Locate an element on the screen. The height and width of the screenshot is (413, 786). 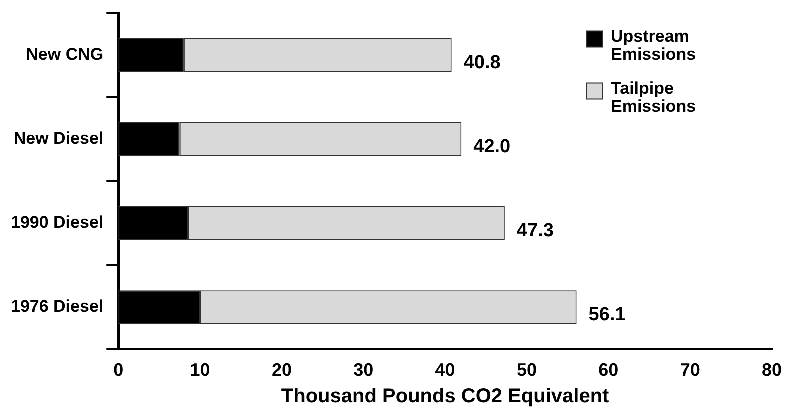
x-tick-label: 70 is located at coordinates (690, 370).